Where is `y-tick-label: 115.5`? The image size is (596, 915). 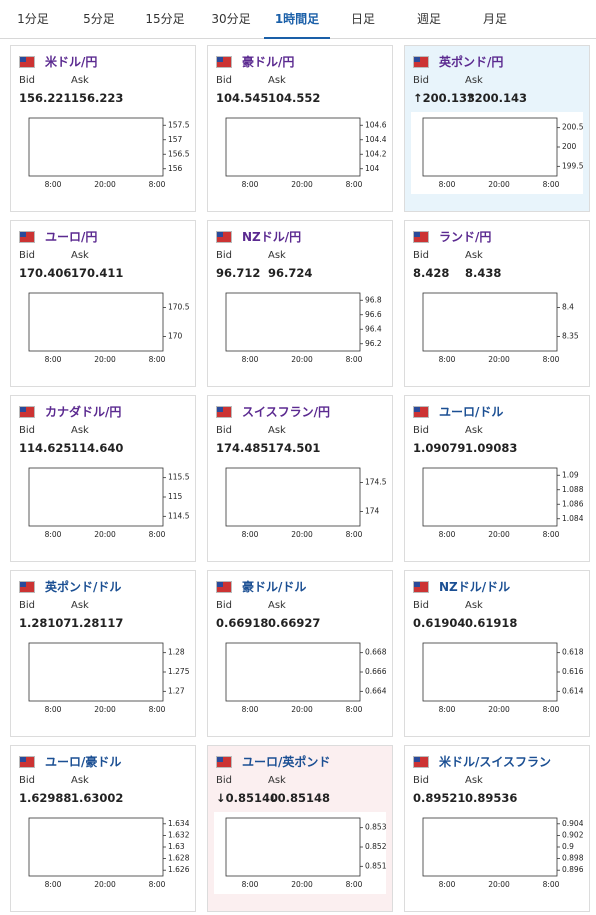
y-tick-label: 115.5 is located at coordinates (178, 477).